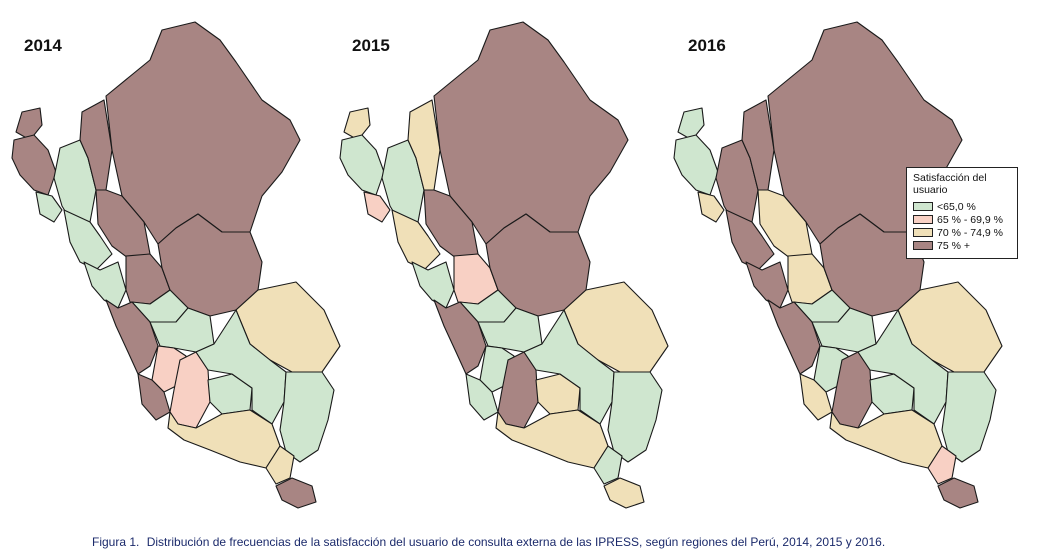  What do you see at coordinates (707, 45) in the screenshot?
I see `year-label-2016: 2016` at bounding box center [707, 45].